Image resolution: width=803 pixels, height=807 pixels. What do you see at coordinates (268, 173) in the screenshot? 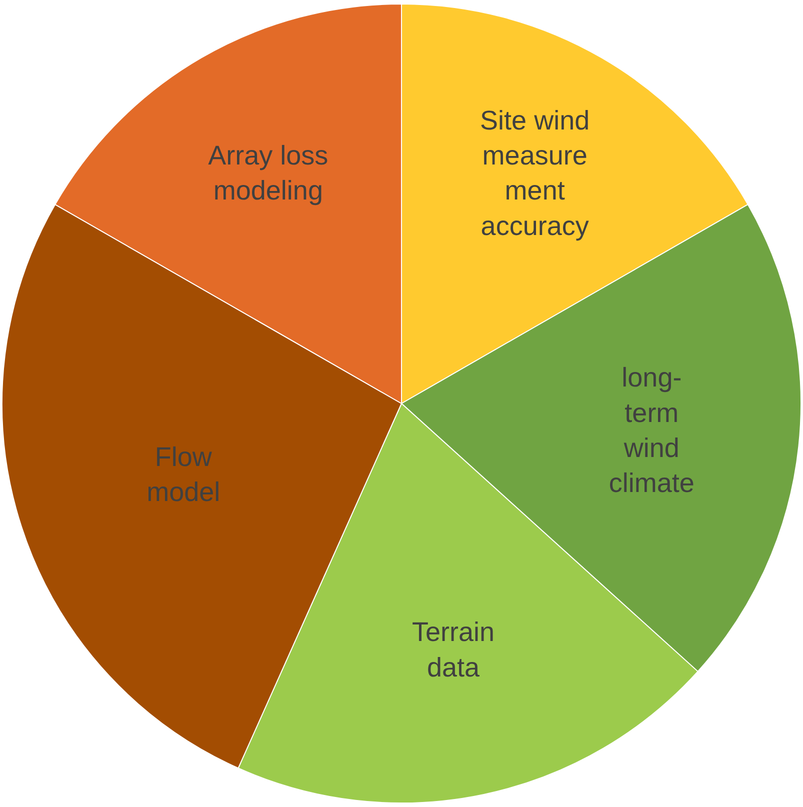
I see `slice-label: Array loss modeling` at bounding box center [268, 173].